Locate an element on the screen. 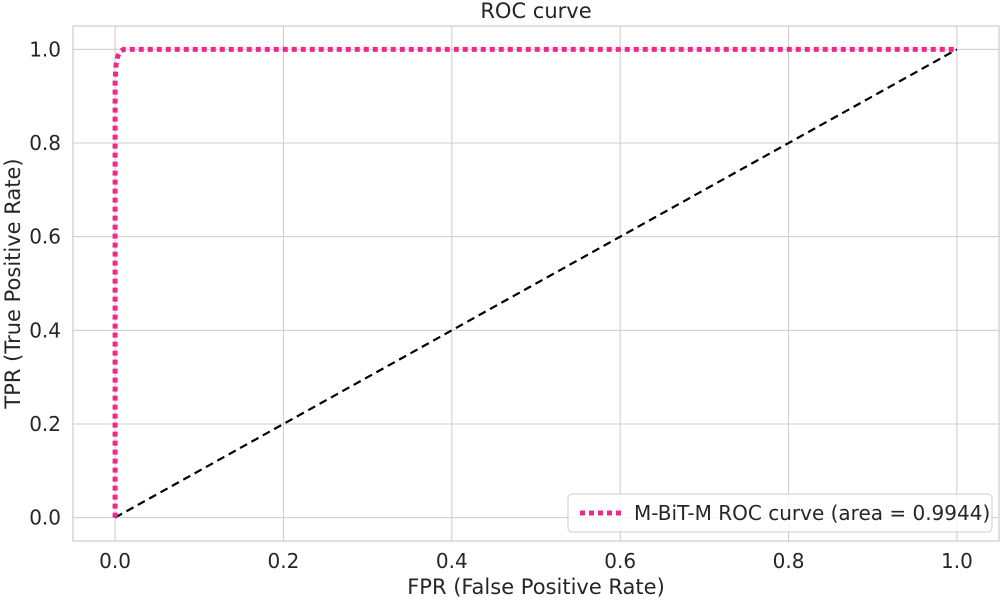  x-tick-label: 0.6 is located at coordinates (620, 561).